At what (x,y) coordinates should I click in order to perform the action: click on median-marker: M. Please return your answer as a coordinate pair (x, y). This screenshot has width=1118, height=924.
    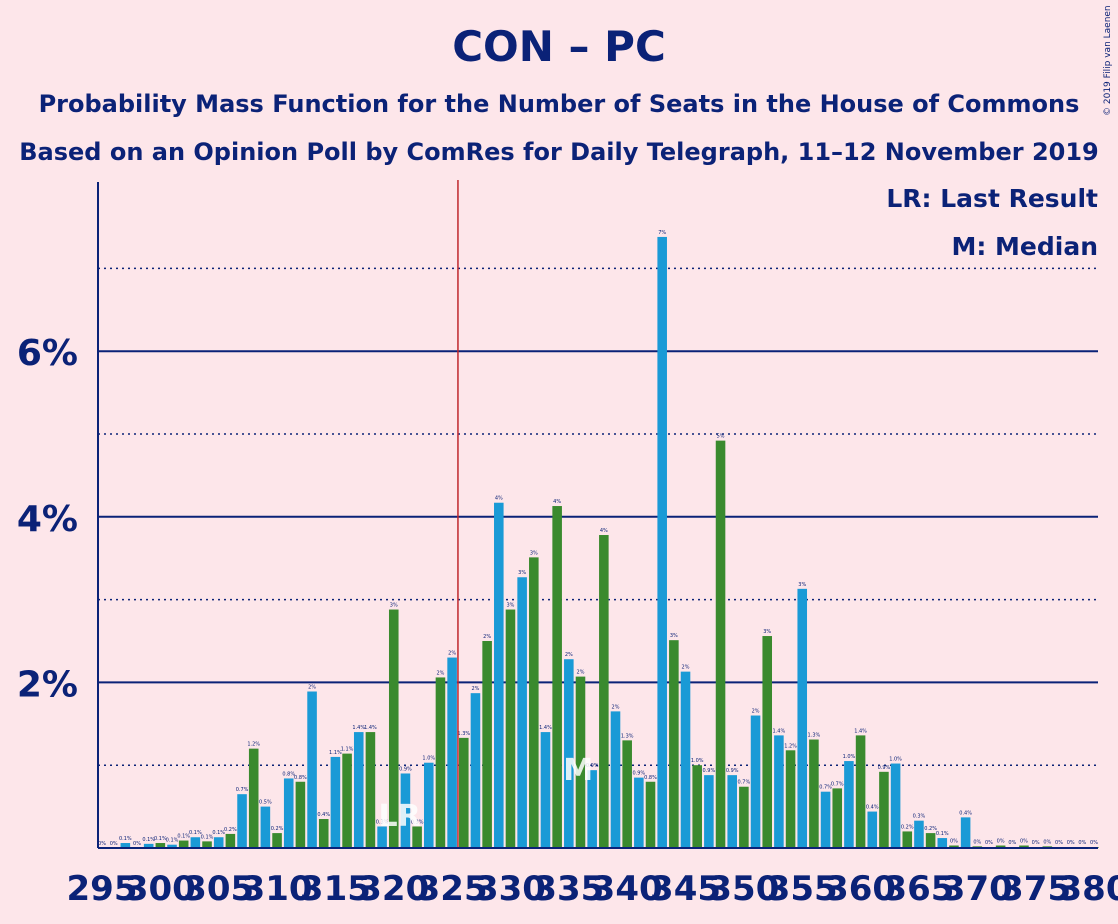
    Looking at the image, I should click on (578, 770).